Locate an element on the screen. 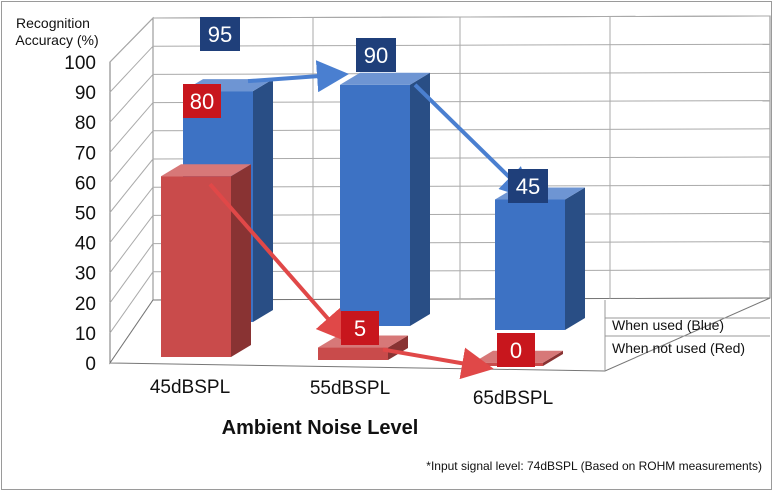  x-axis-title: Ambient Noise Level is located at coordinates (320, 428).